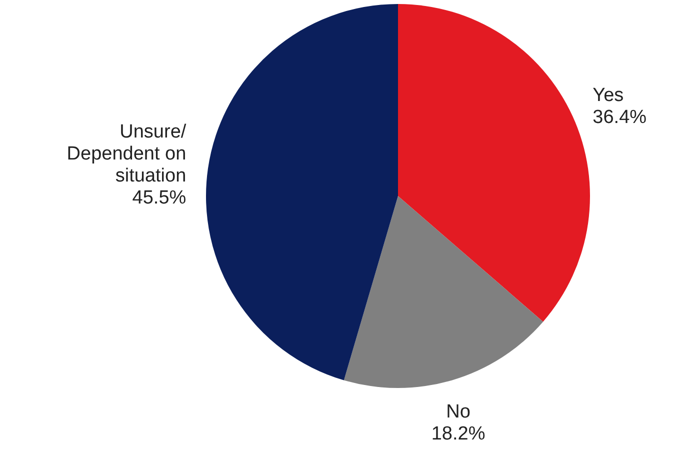 This screenshot has width=673, height=464. I want to click on slice-label: Yes, so click(608, 95).